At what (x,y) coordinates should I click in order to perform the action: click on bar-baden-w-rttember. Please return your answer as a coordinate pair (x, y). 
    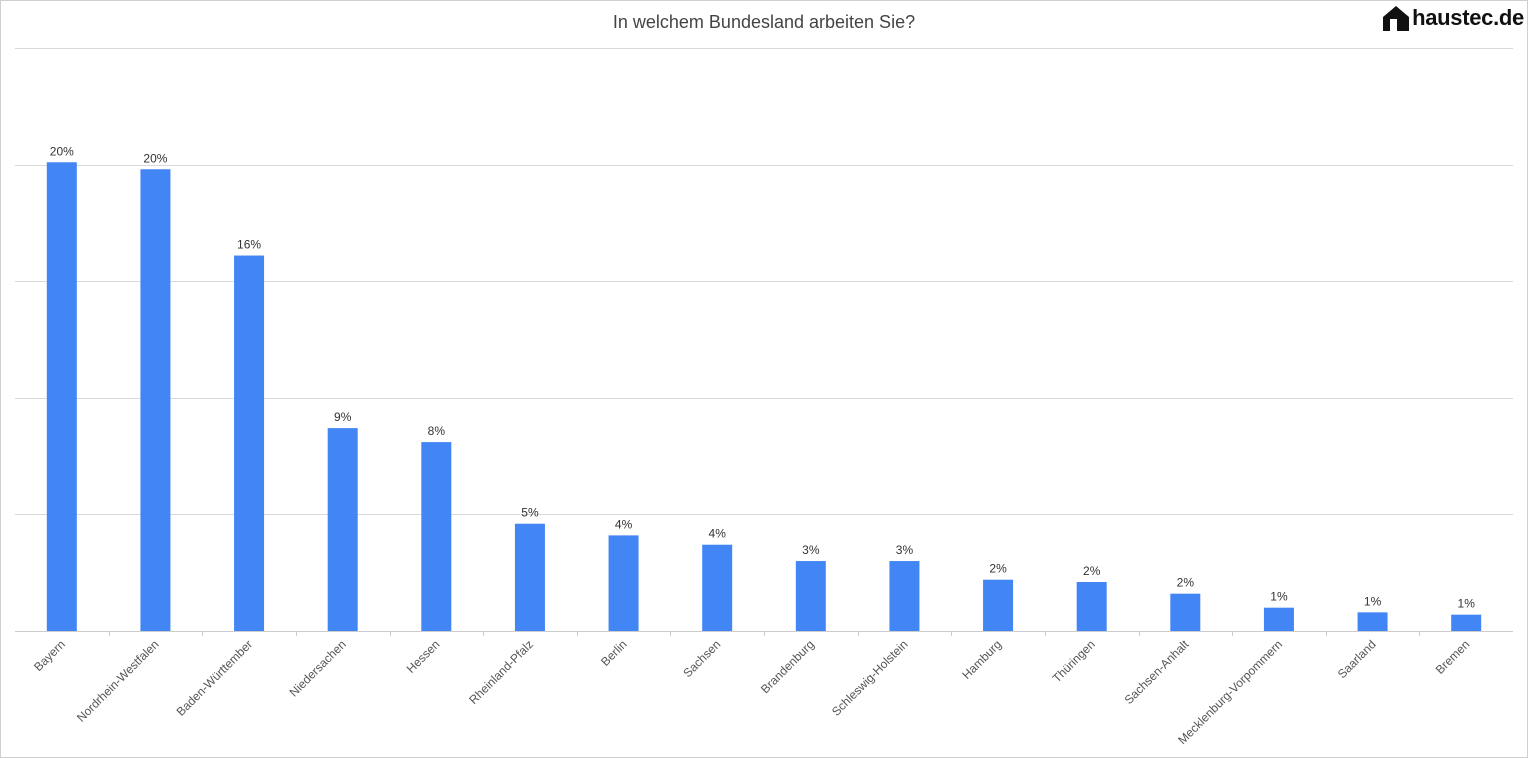
    Looking at the image, I should click on (249, 443).